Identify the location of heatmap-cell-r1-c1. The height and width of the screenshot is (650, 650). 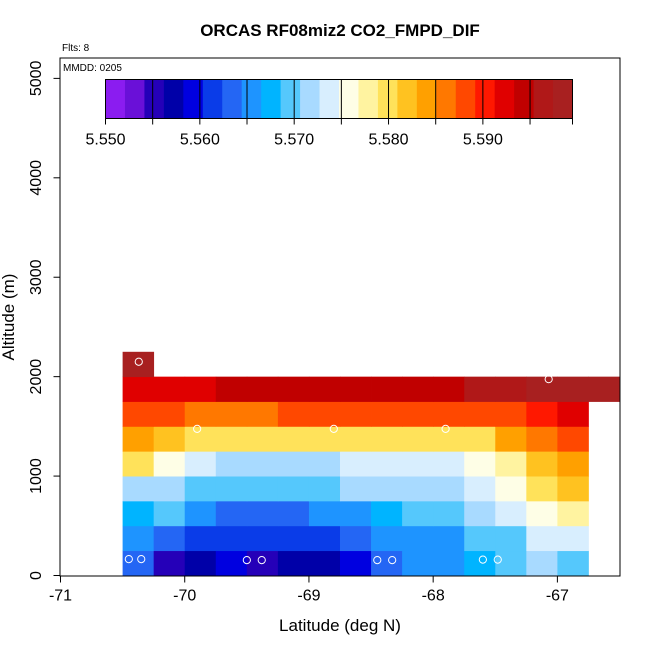
(169, 538).